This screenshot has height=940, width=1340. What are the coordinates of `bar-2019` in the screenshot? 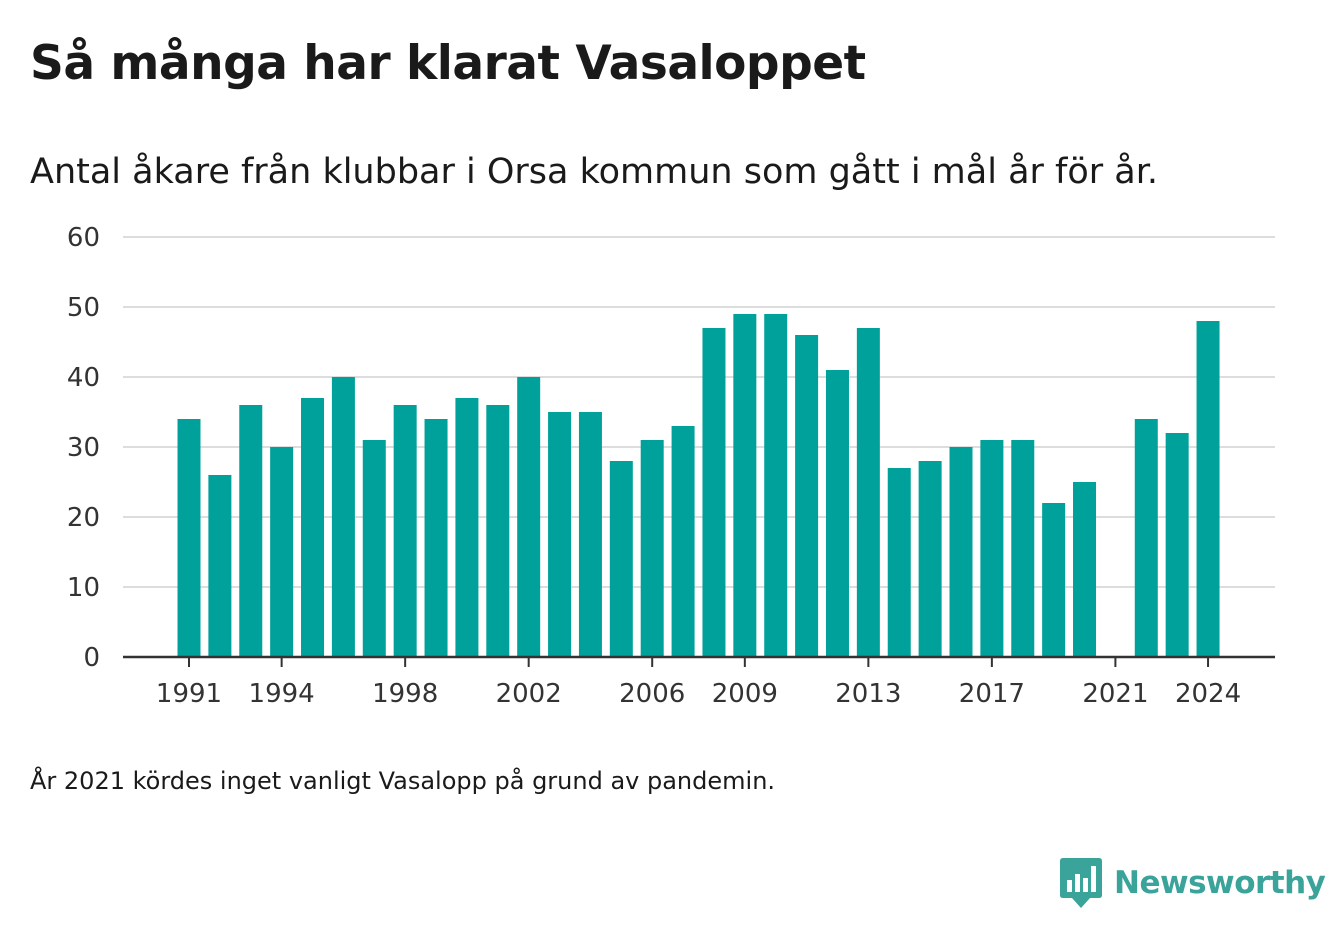 It's located at (1054, 580).